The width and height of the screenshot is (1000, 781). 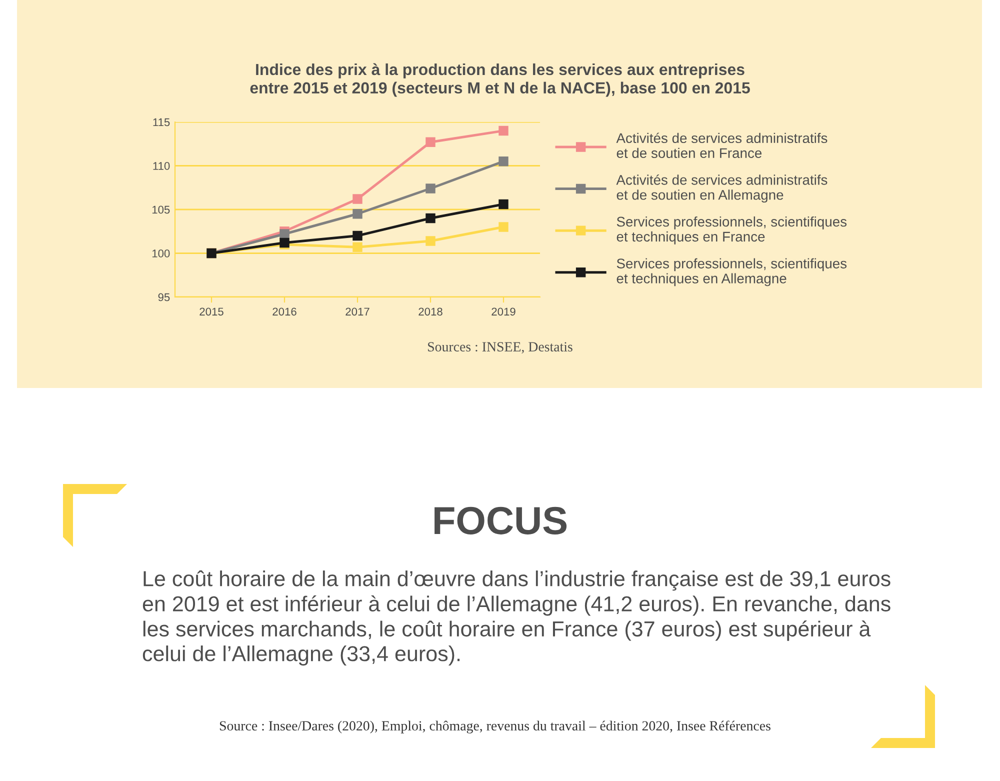 What do you see at coordinates (161, 210) in the screenshot?
I see `y-tick-label: 105` at bounding box center [161, 210].